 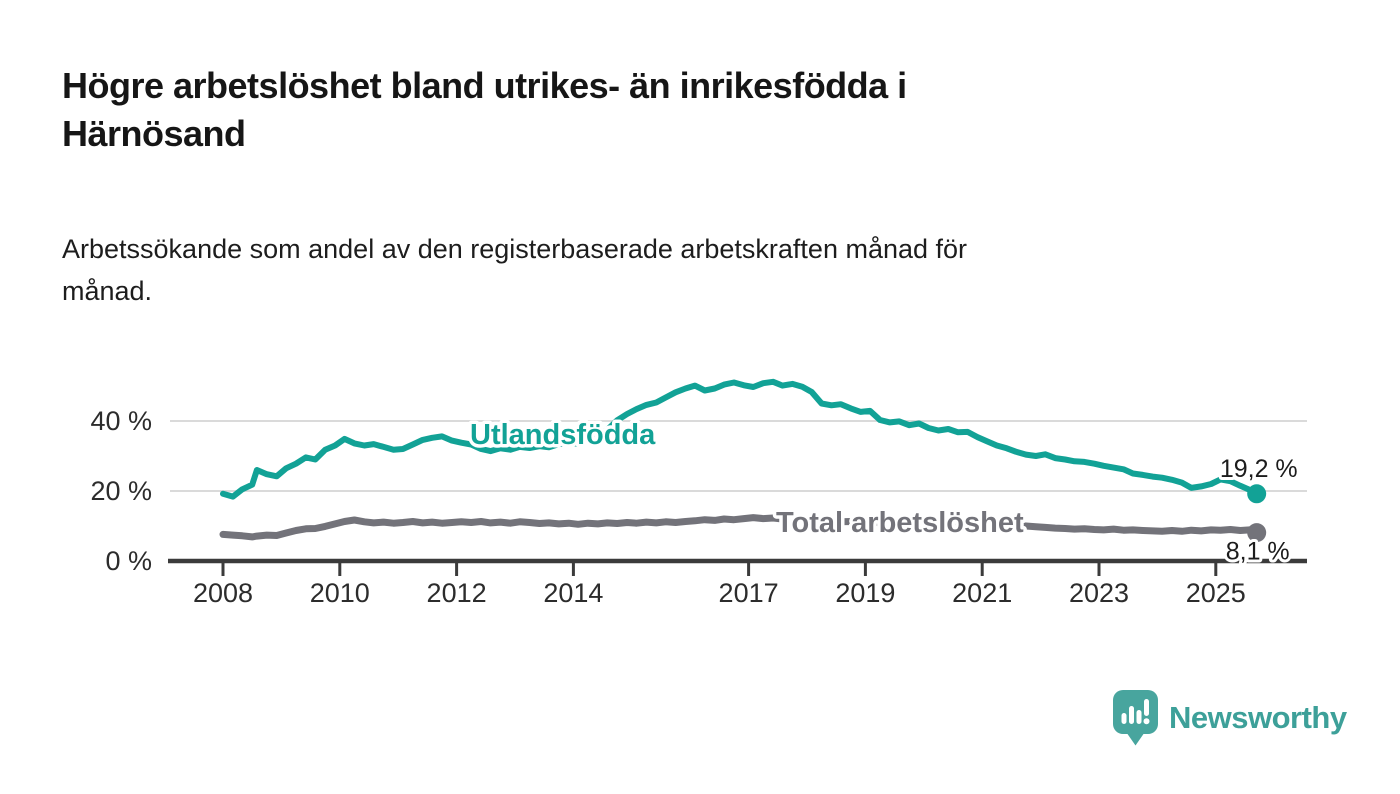 I want to click on y-tick-label: 40 %, so click(x=121, y=421).